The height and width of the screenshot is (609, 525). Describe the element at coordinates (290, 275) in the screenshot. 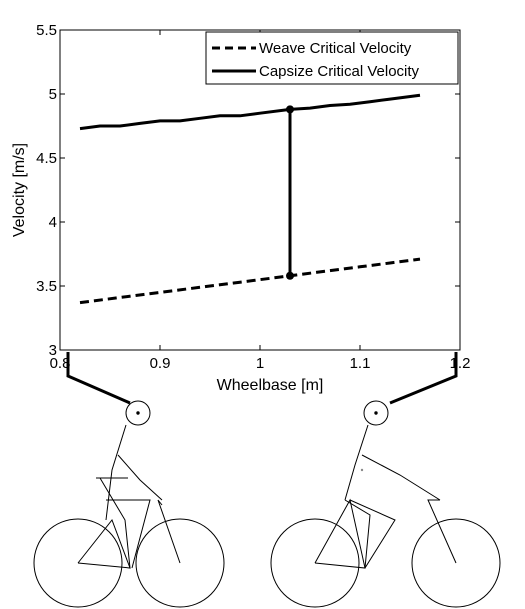

I see `marker-weave-point` at that location.